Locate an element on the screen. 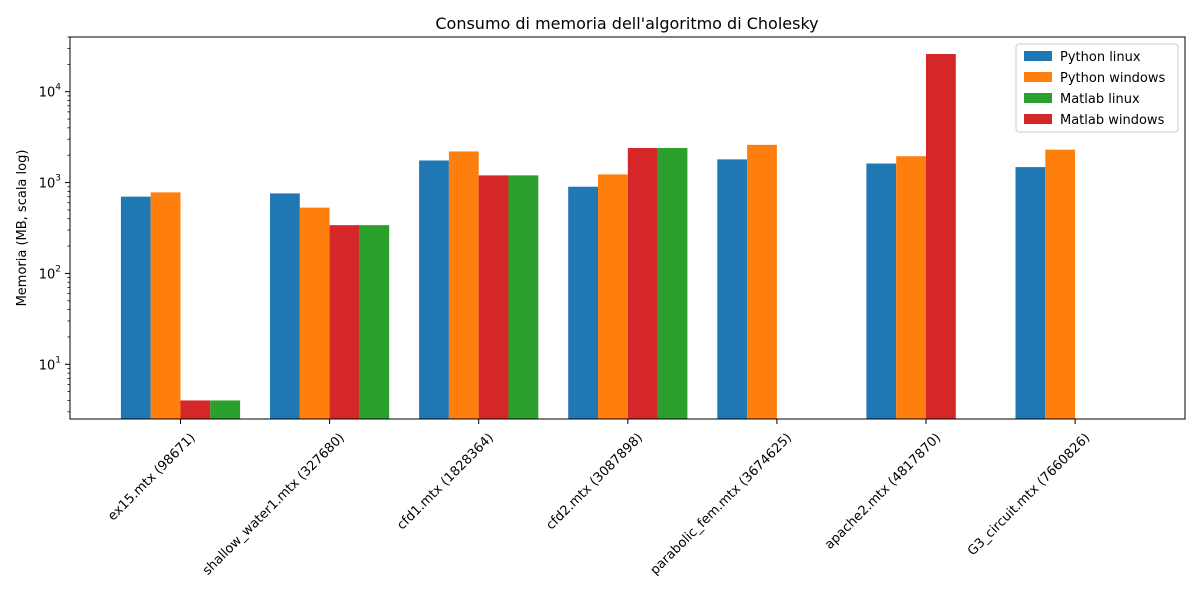 Image resolution: width=1200 pixels, height=600 pixels. x-tick-label: apache2.mtx (4817870) is located at coordinates (883, 492).